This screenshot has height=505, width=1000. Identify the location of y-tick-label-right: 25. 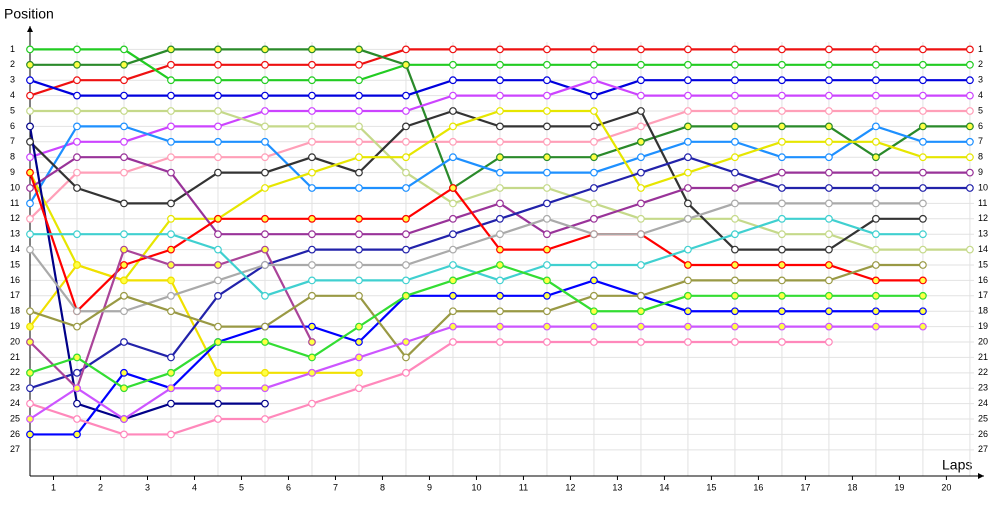
(983, 418).